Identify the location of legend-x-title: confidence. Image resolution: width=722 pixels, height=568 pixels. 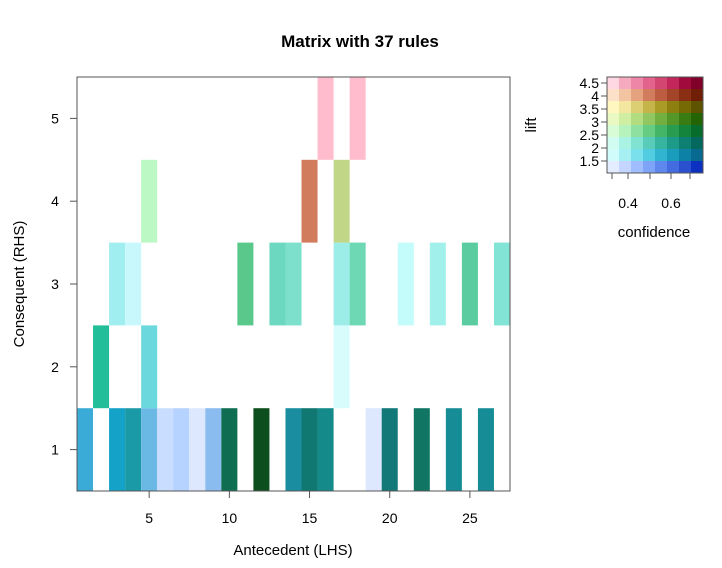
(654, 232).